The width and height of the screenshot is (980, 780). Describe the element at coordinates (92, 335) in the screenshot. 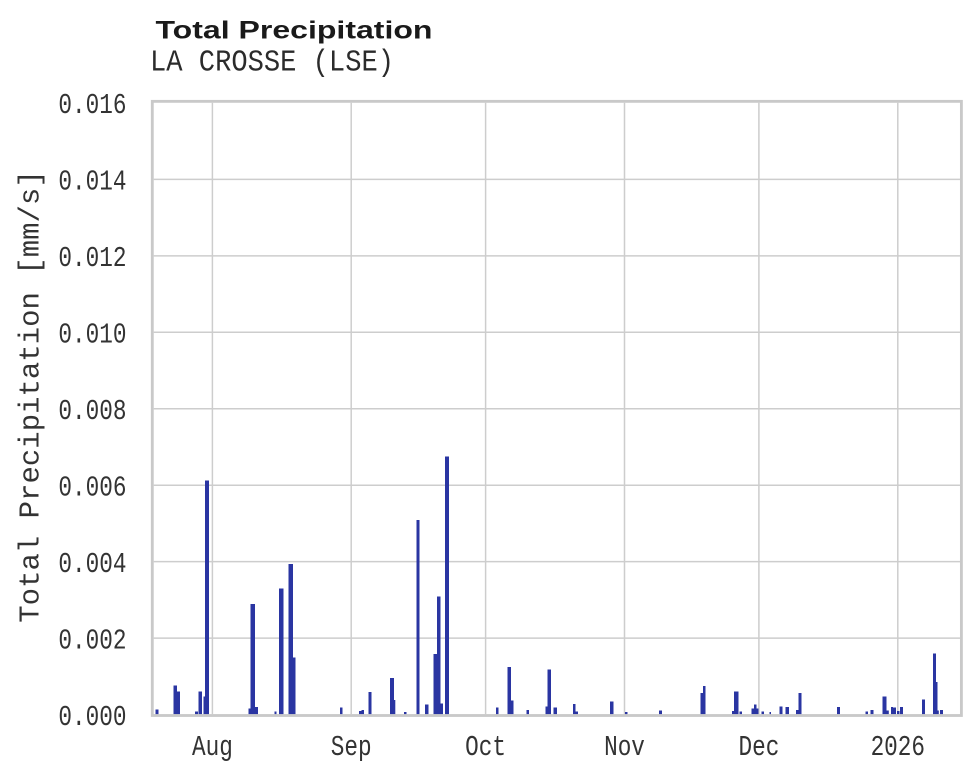

I see `svg-text: 0.010` at that location.